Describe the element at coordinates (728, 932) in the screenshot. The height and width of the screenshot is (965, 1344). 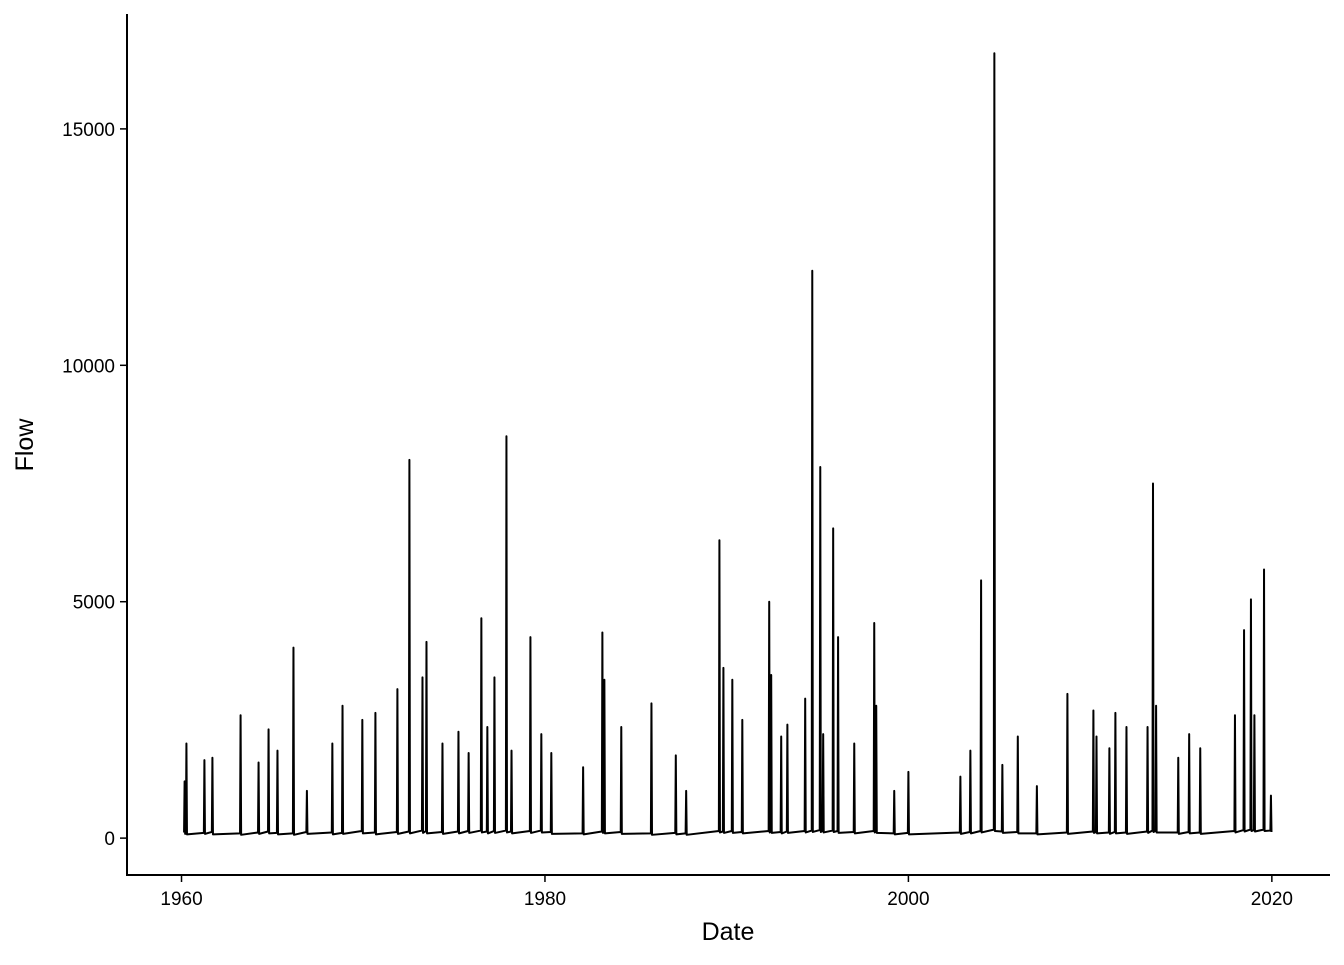
I see `x-axis-title: Date` at that location.